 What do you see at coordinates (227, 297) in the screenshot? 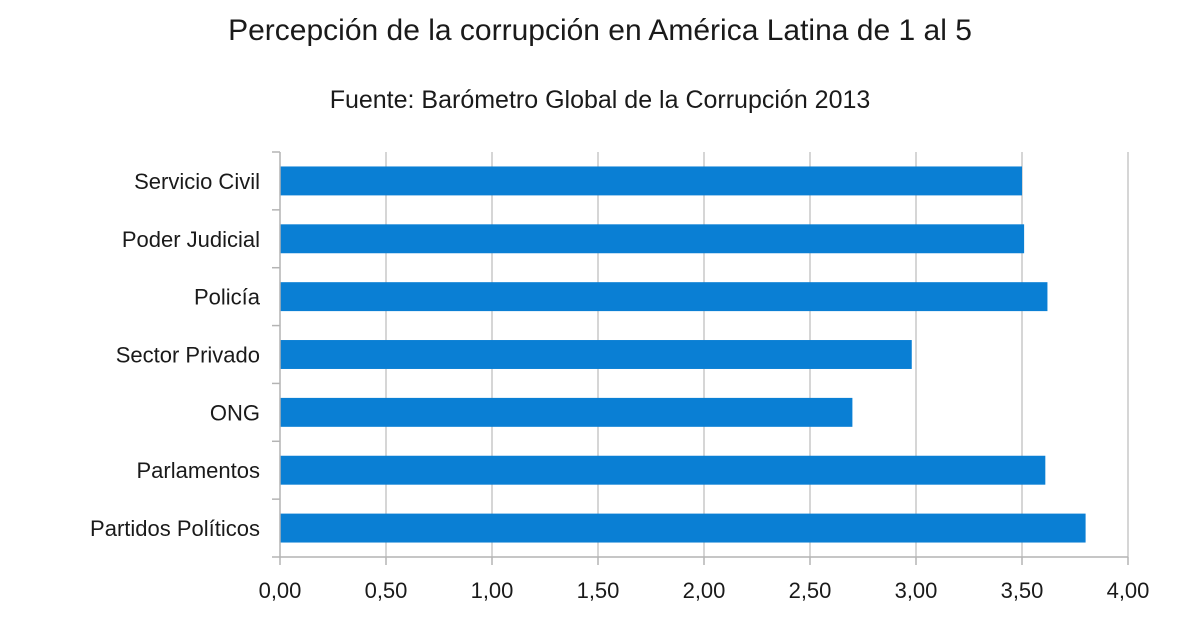
I see `y-category-label: Policía` at bounding box center [227, 297].